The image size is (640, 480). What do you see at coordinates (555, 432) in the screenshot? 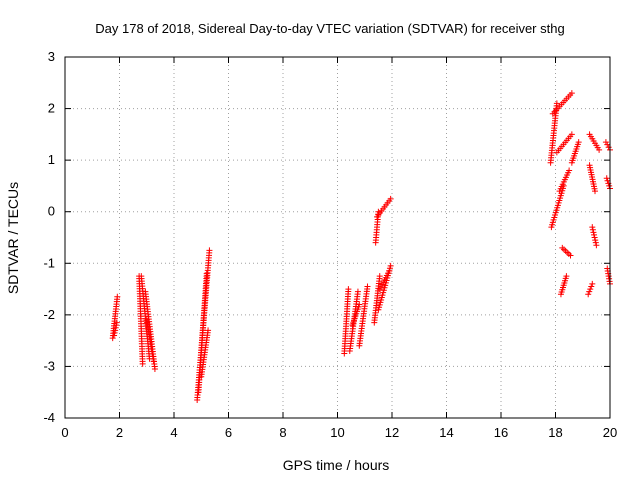
I see `x-tick-label: 18` at bounding box center [555, 432].